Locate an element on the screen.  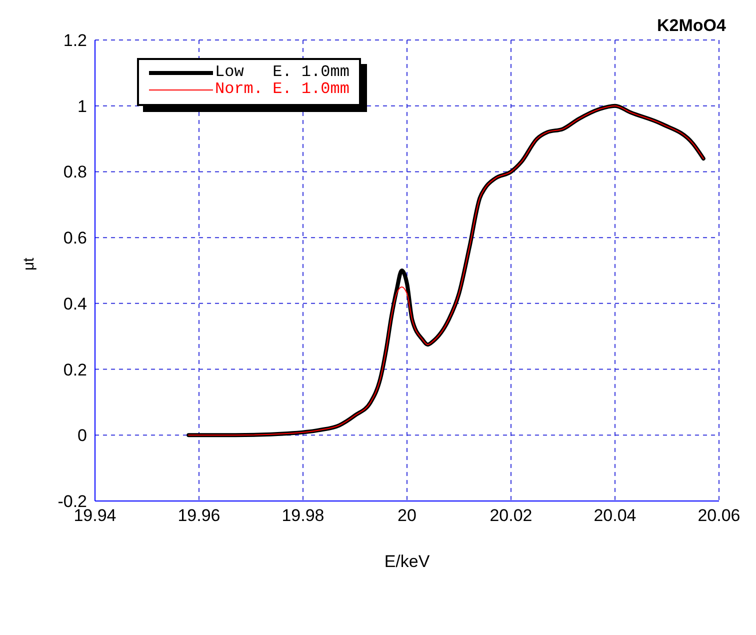
y-tick-label: 0.8 is located at coordinates (75, 172).